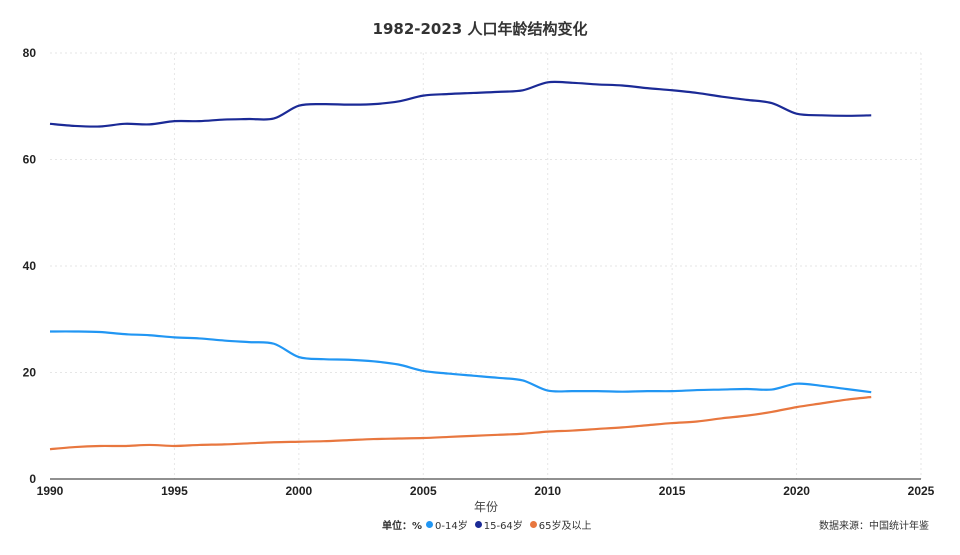 The image size is (960, 555). Describe the element at coordinates (30, 266) in the screenshot. I see `y-tick-label: 40` at that location.